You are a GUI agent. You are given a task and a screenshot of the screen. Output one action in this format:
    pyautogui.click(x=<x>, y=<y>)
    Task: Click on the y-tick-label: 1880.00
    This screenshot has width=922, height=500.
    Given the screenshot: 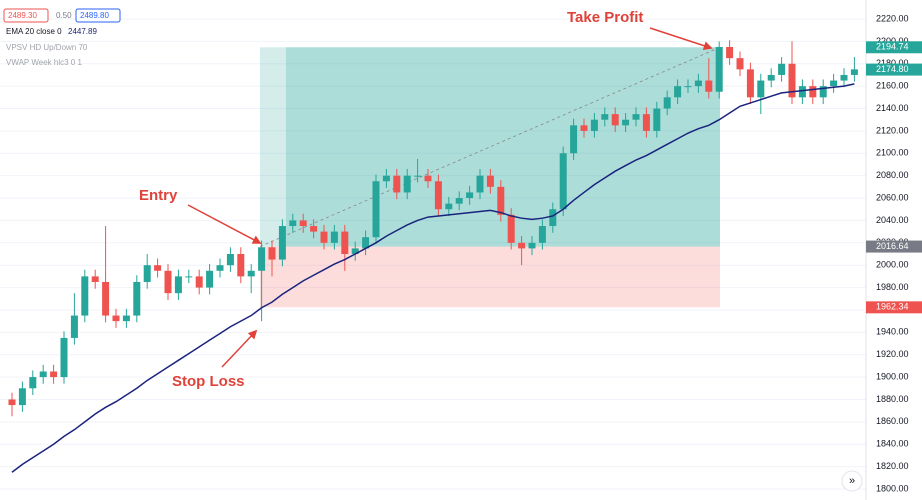 What is the action you would take?
    pyautogui.click(x=892, y=399)
    